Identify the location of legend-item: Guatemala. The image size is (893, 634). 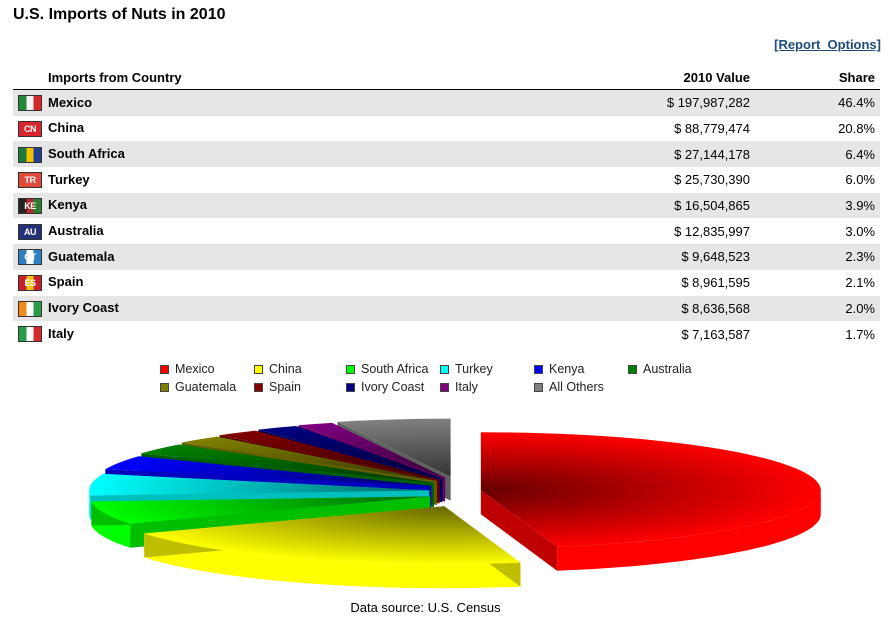
(198, 387).